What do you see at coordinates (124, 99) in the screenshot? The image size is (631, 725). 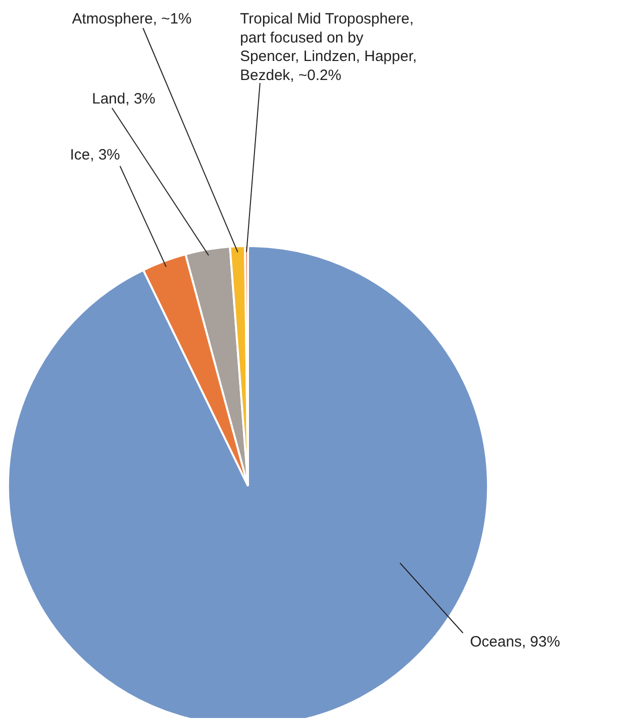 I see `slice-label: Land, 3%` at bounding box center [124, 99].